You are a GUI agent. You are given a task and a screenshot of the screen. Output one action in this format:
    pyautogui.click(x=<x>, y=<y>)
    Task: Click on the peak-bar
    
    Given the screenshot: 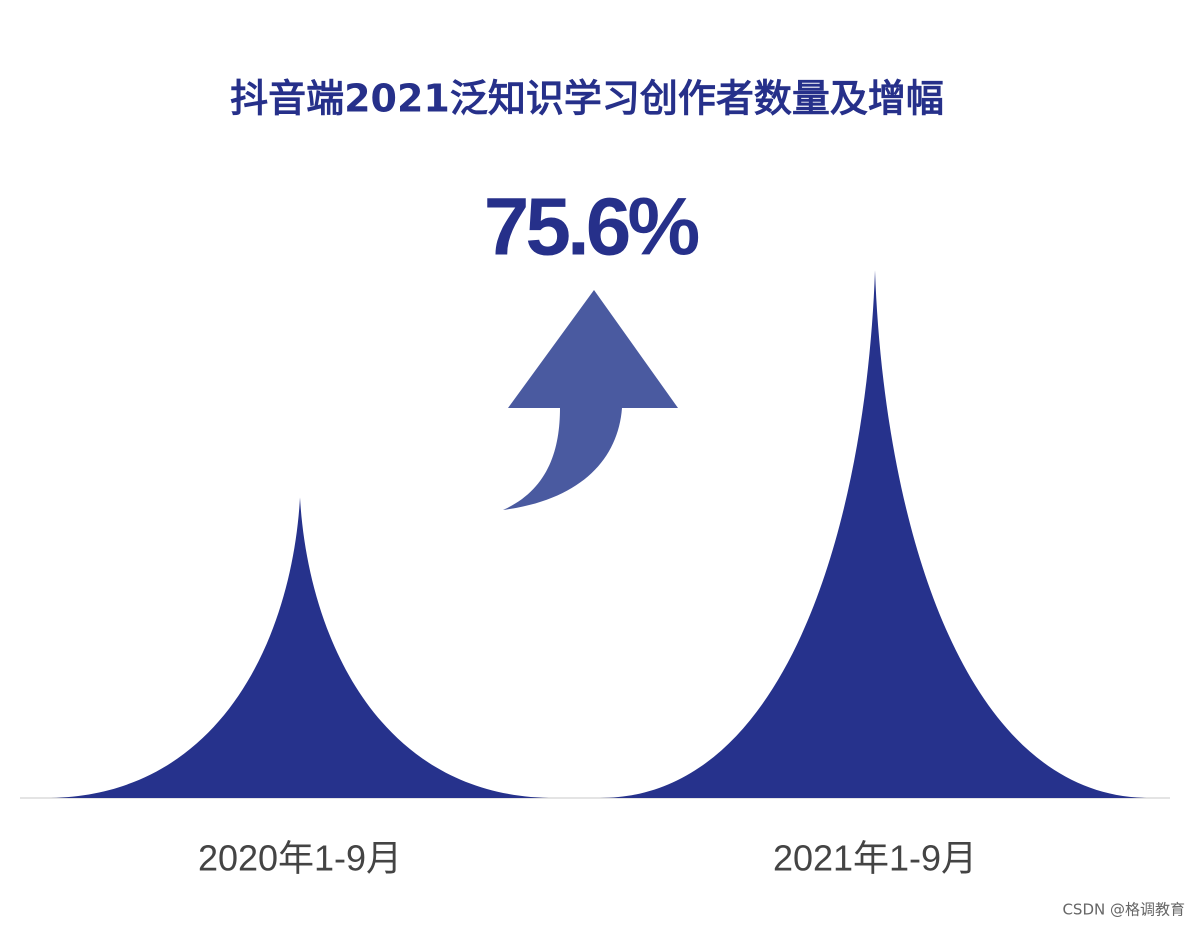 What is the action you would take?
    pyautogui.click(x=300, y=647)
    